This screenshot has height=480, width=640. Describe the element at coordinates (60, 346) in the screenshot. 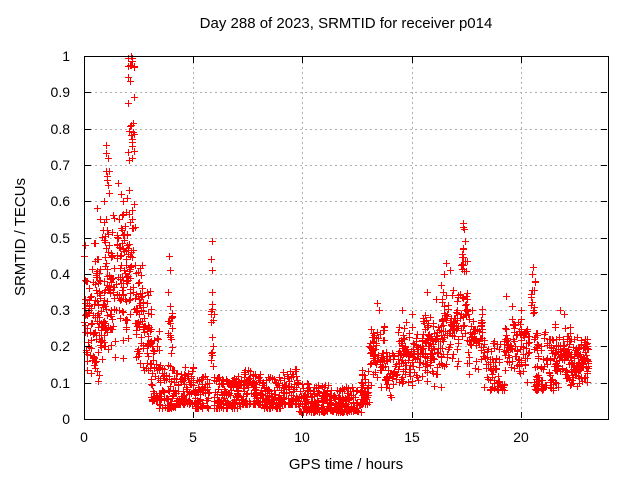

I see `y-tick-label: 0.2` at that location.